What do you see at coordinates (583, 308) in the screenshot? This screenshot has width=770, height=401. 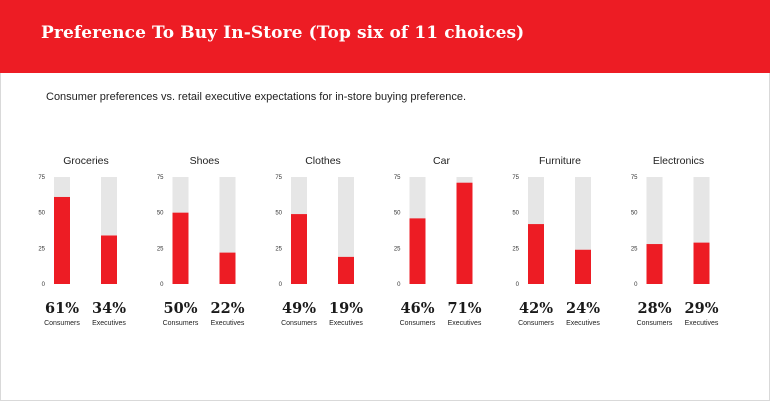 I see `value-label-executives: 24%` at bounding box center [583, 308].